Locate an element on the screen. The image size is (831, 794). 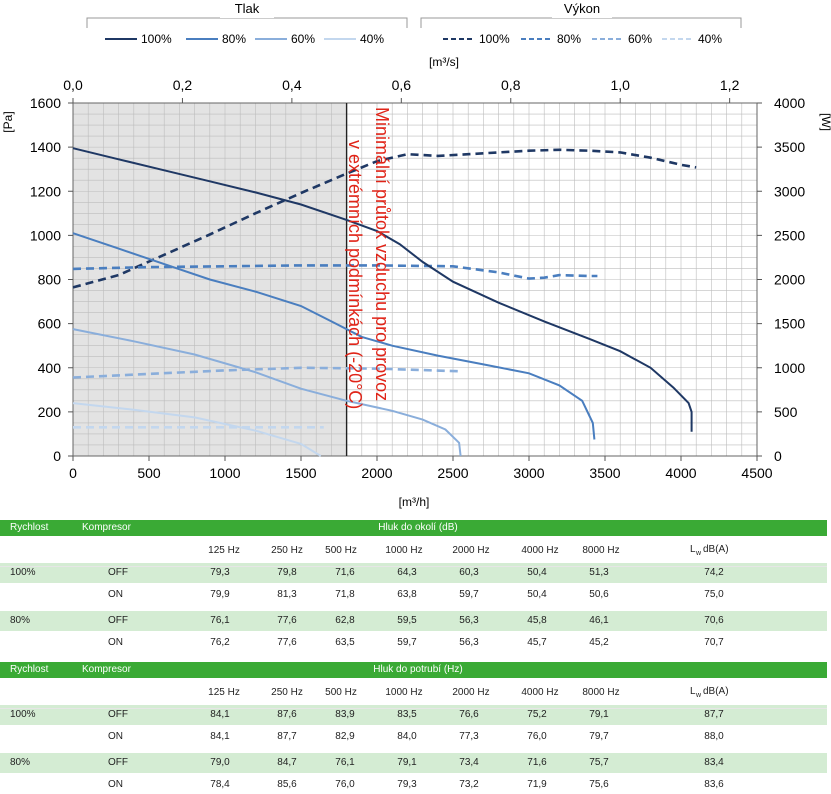
row-value: 87,6 is located at coordinates (287, 714).